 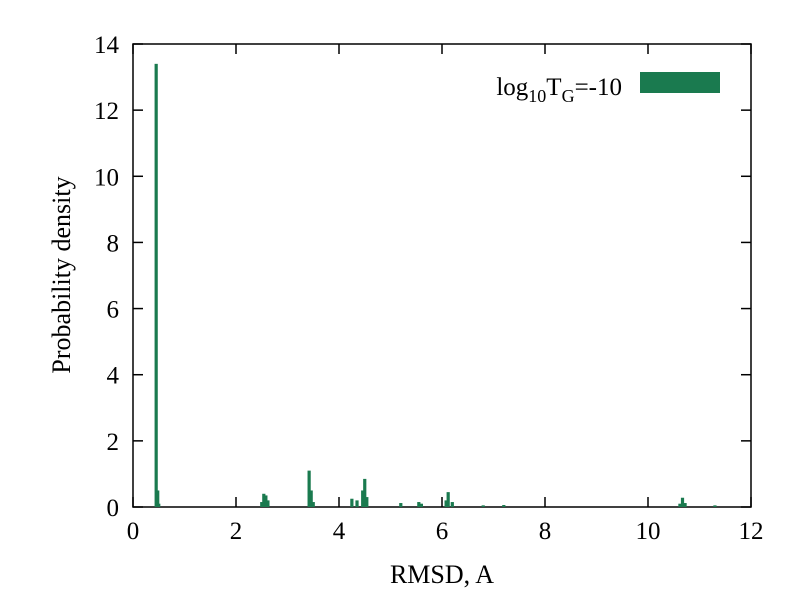 I want to click on y-tick-label: 10, so click(x=106, y=177).